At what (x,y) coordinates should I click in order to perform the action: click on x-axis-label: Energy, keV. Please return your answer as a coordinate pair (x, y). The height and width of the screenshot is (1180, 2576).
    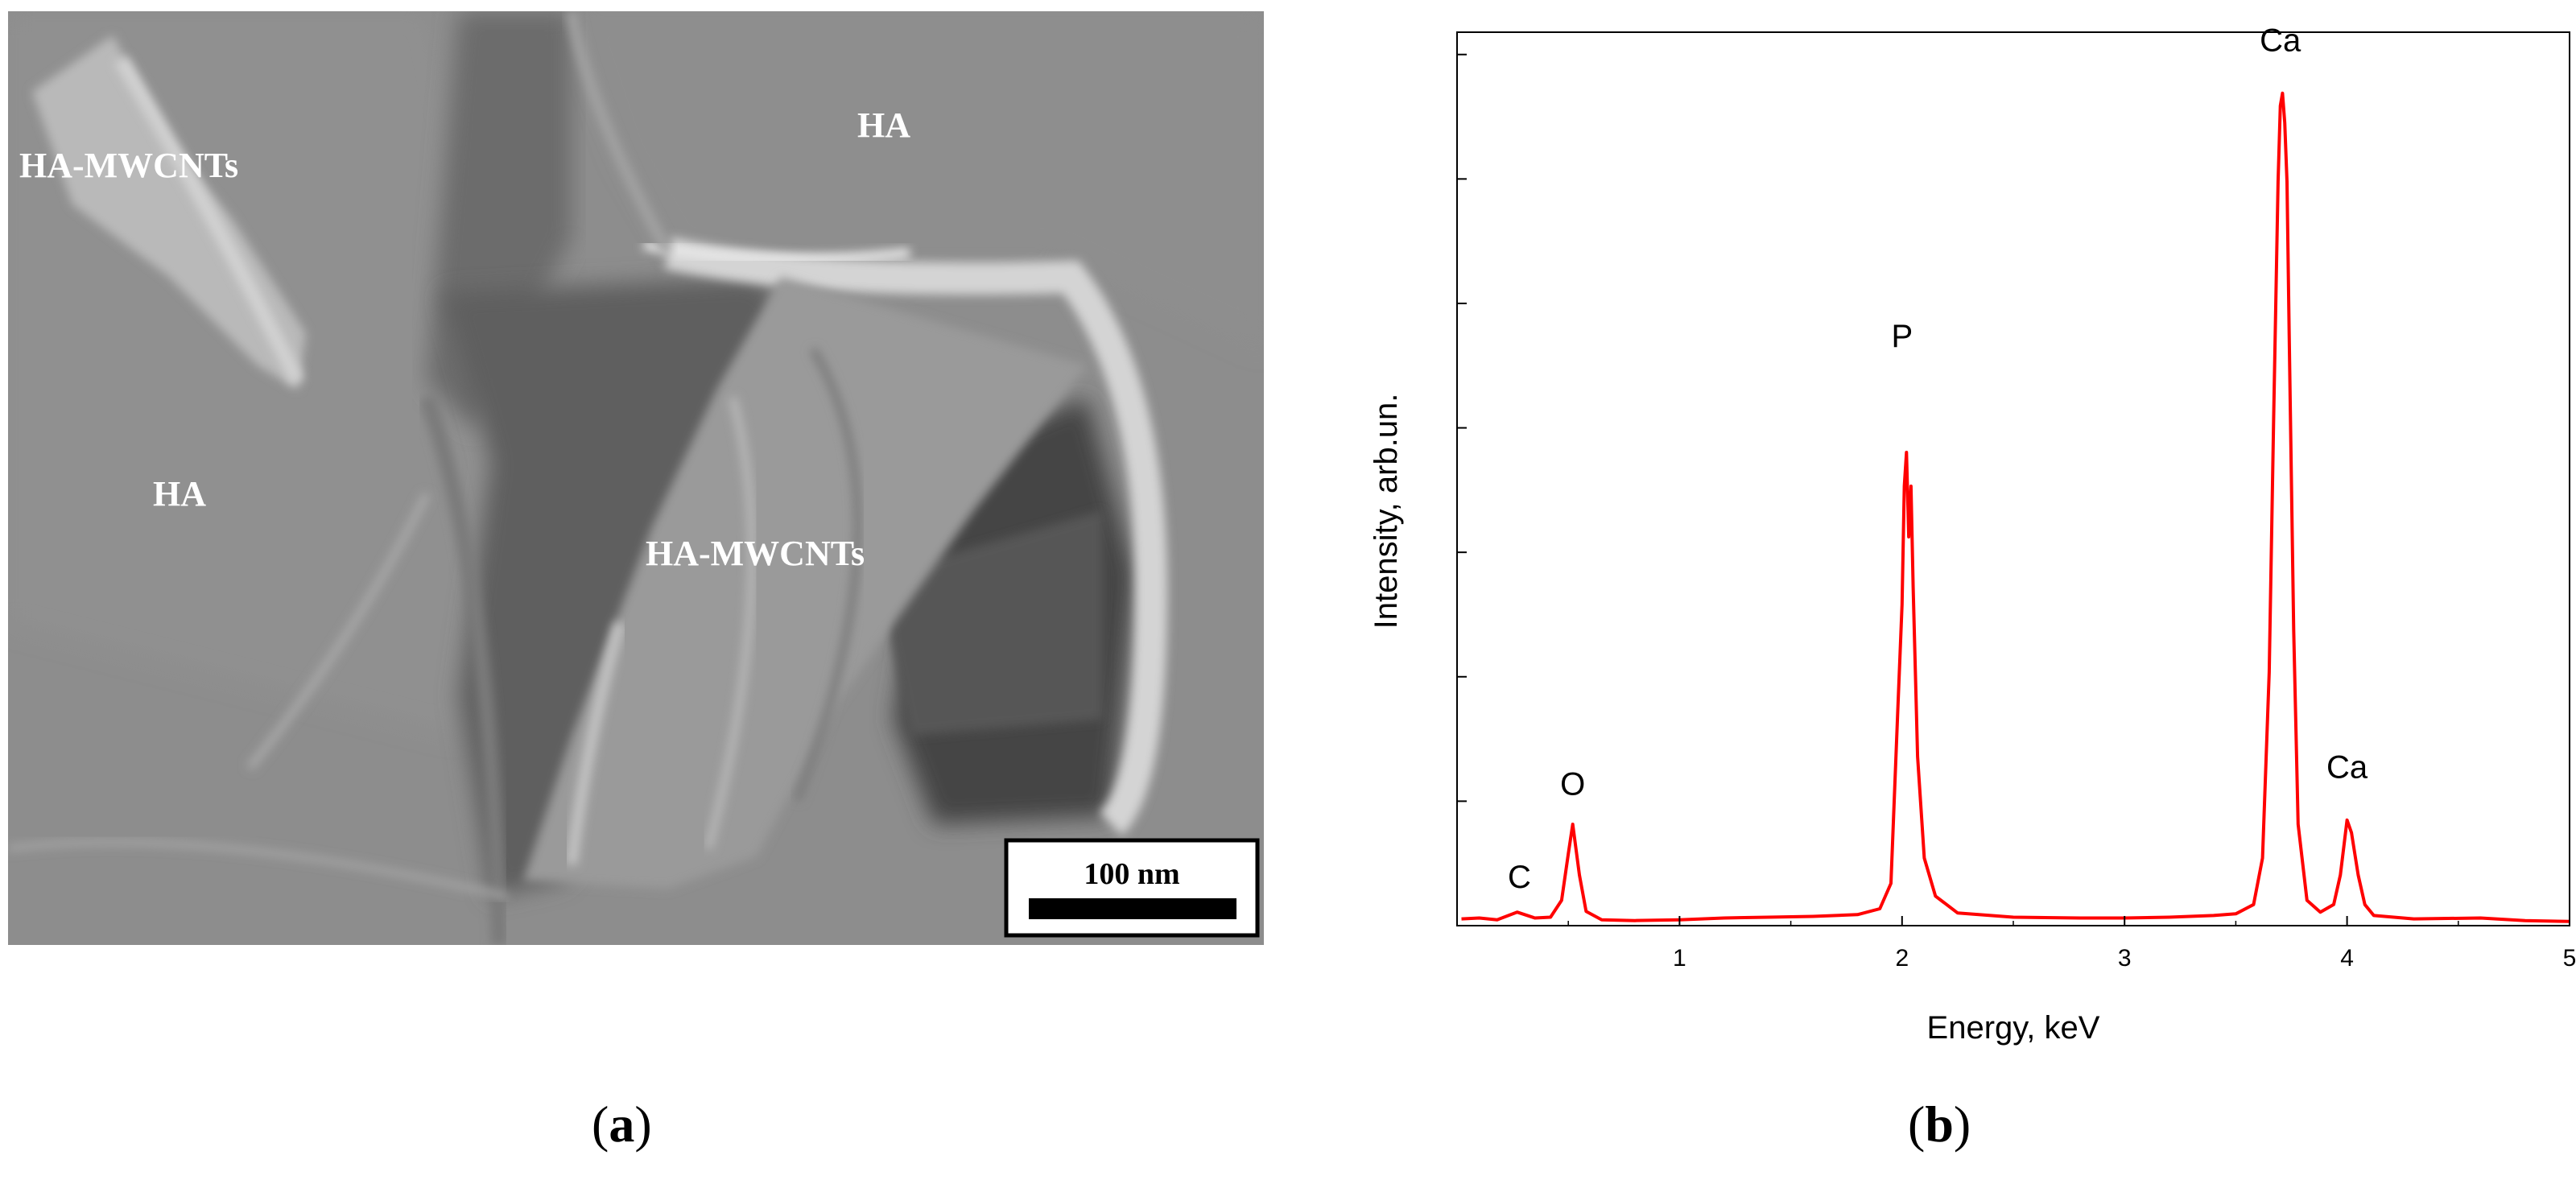
    Looking at the image, I should click on (2014, 1028).